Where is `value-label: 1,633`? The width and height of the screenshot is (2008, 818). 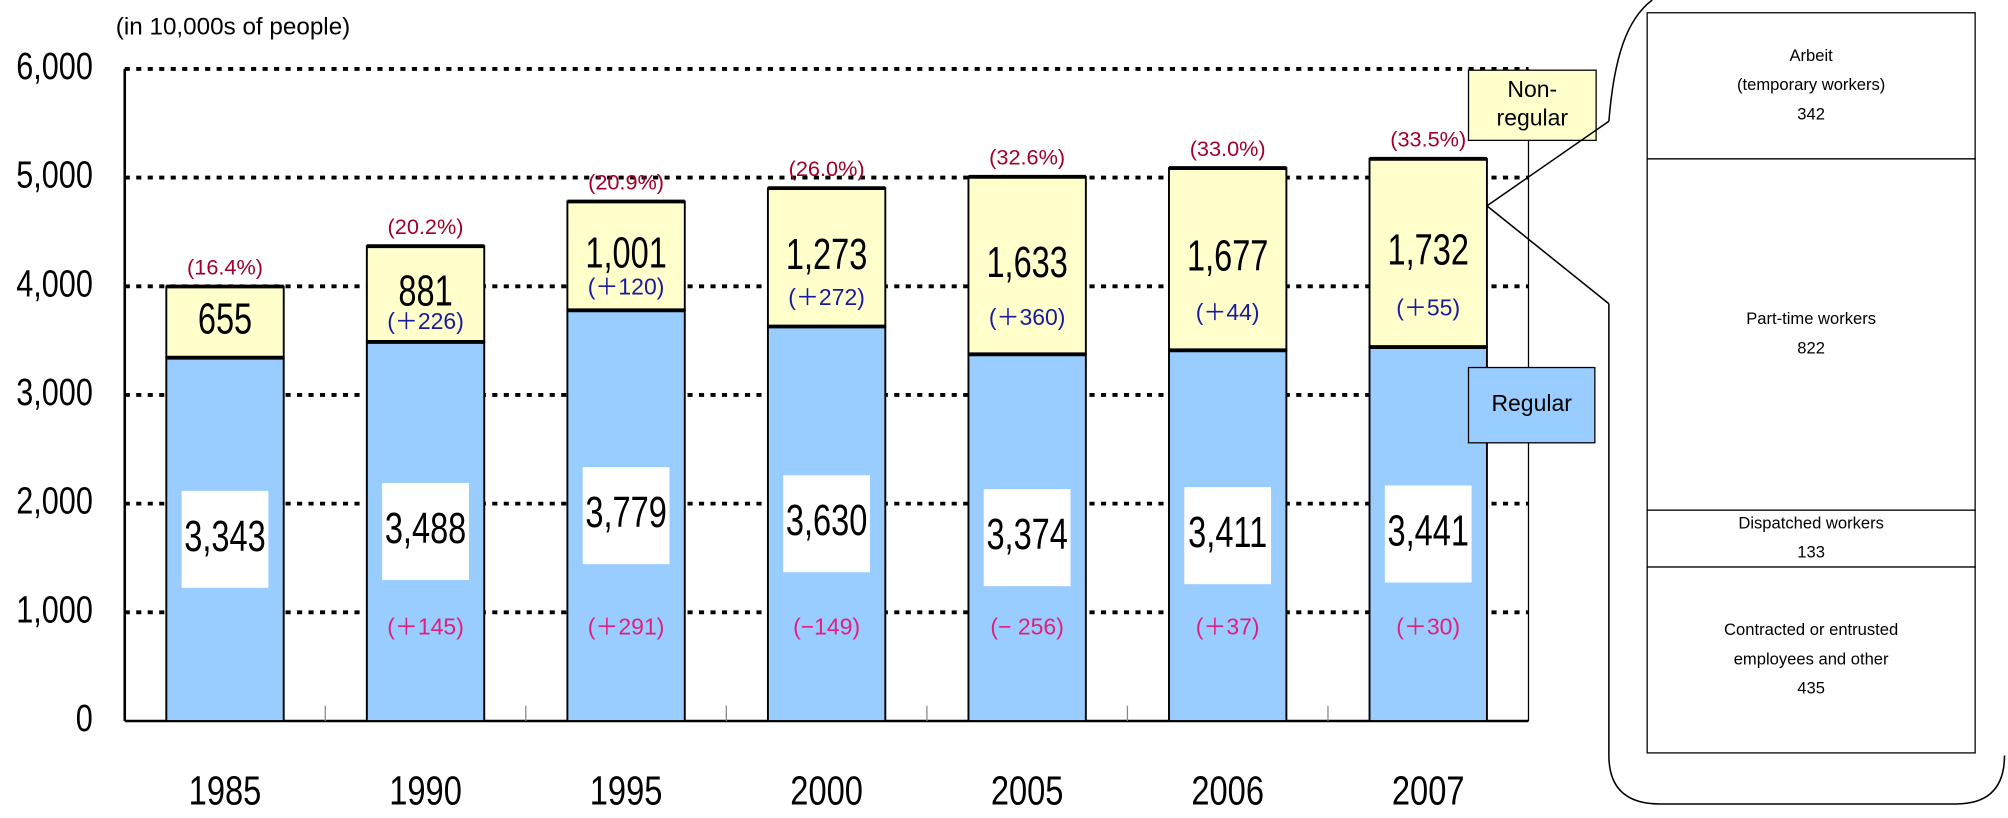
value-label: 1,633 is located at coordinates (1026, 263).